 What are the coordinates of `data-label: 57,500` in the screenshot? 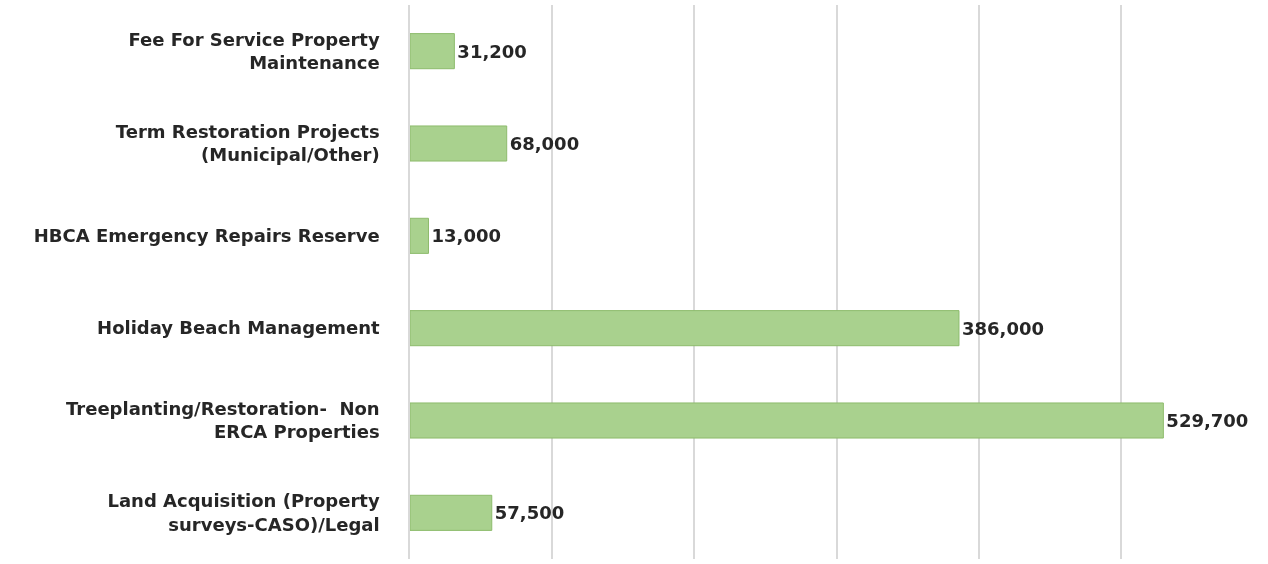 It's located at (529, 513).